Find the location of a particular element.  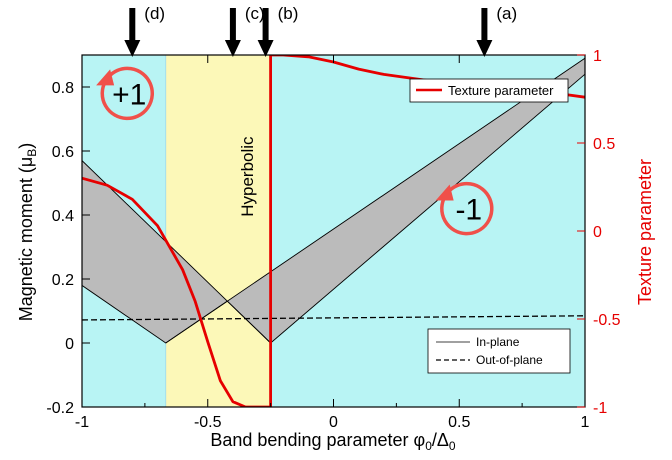

winding-label: +1 is located at coordinates (129, 94).